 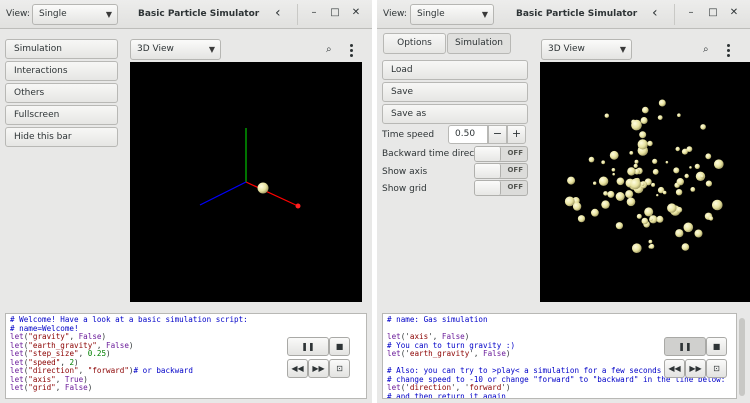 I want to click on x-axis-line, so click(x=272, y=194).